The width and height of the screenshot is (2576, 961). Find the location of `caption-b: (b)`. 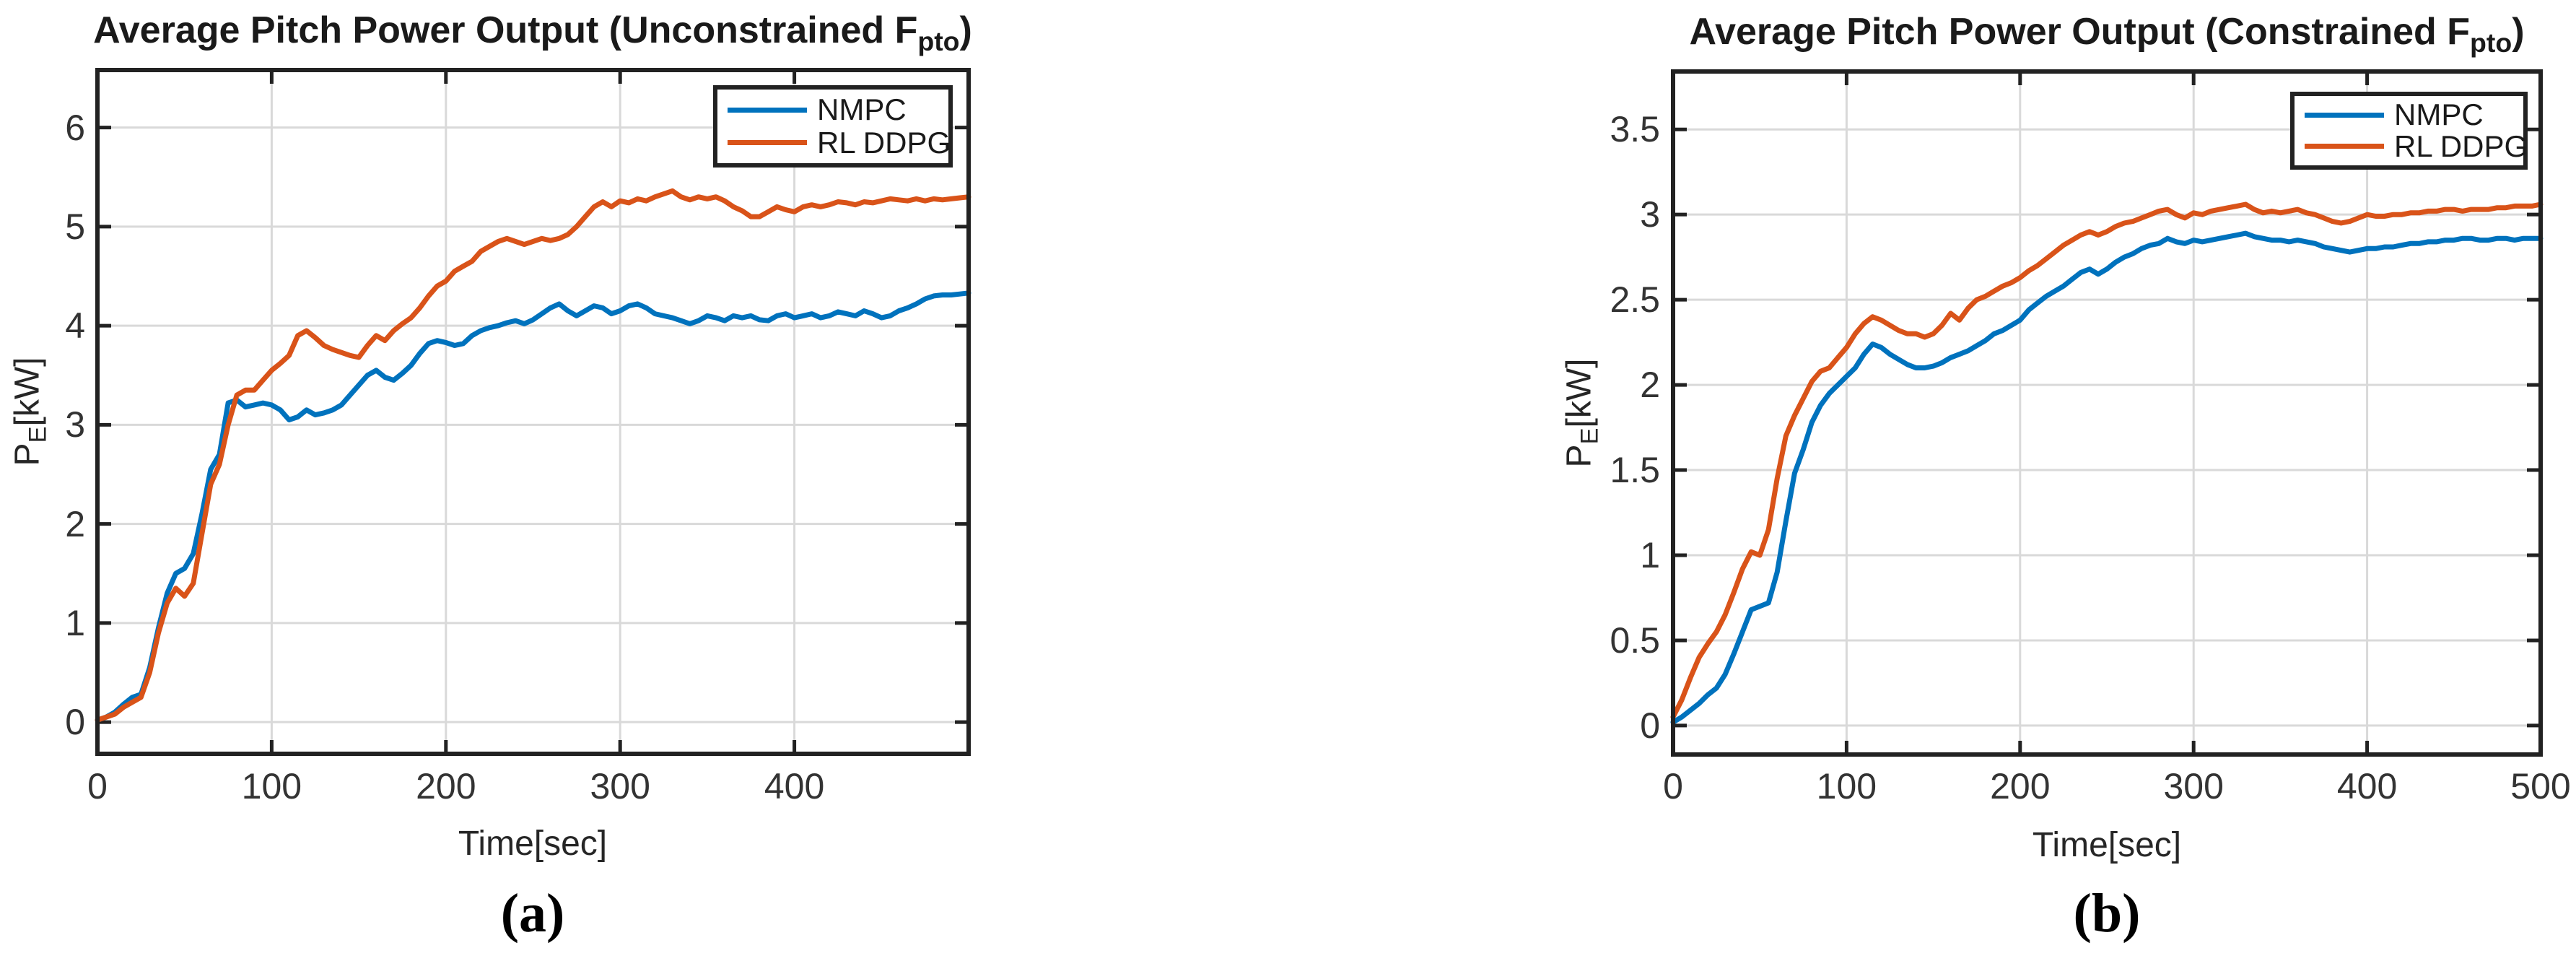

caption-b: (b) is located at coordinates (2107, 913).